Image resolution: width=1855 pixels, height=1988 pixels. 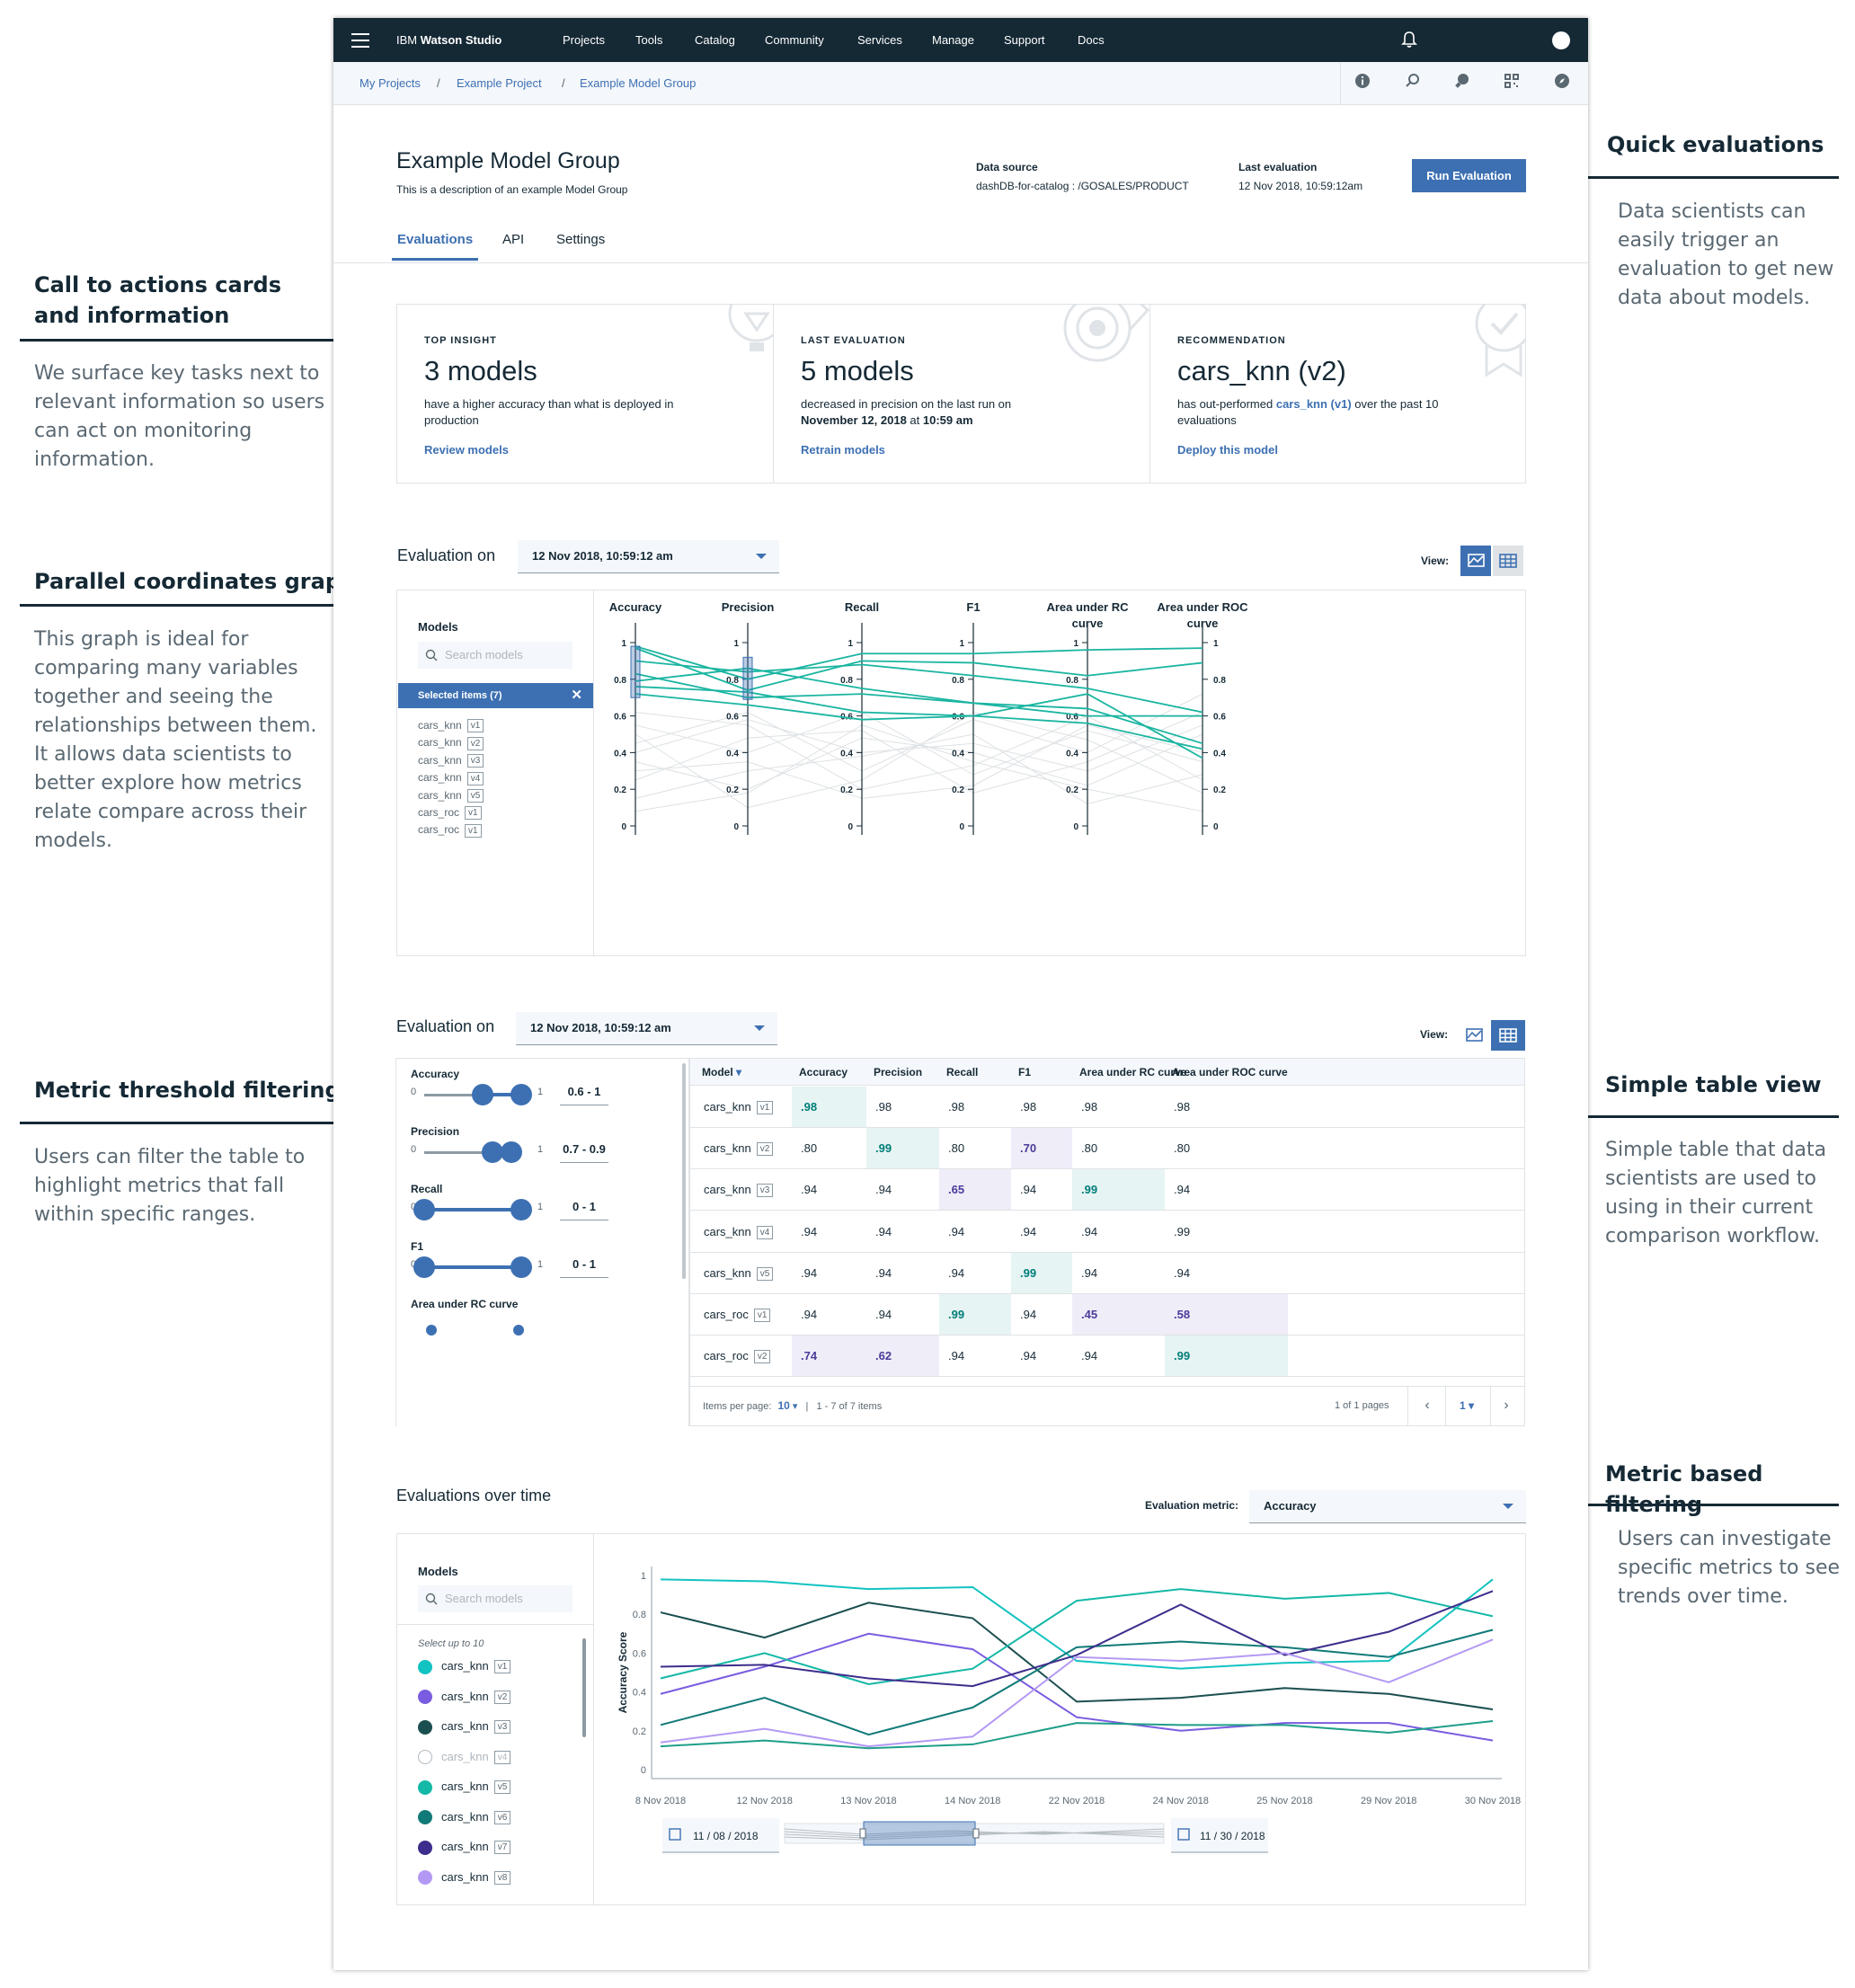 What do you see at coordinates (1506, 1405) in the screenshot?
I see `pager-next-icon: ›` at bounding box center [1506, 1405].